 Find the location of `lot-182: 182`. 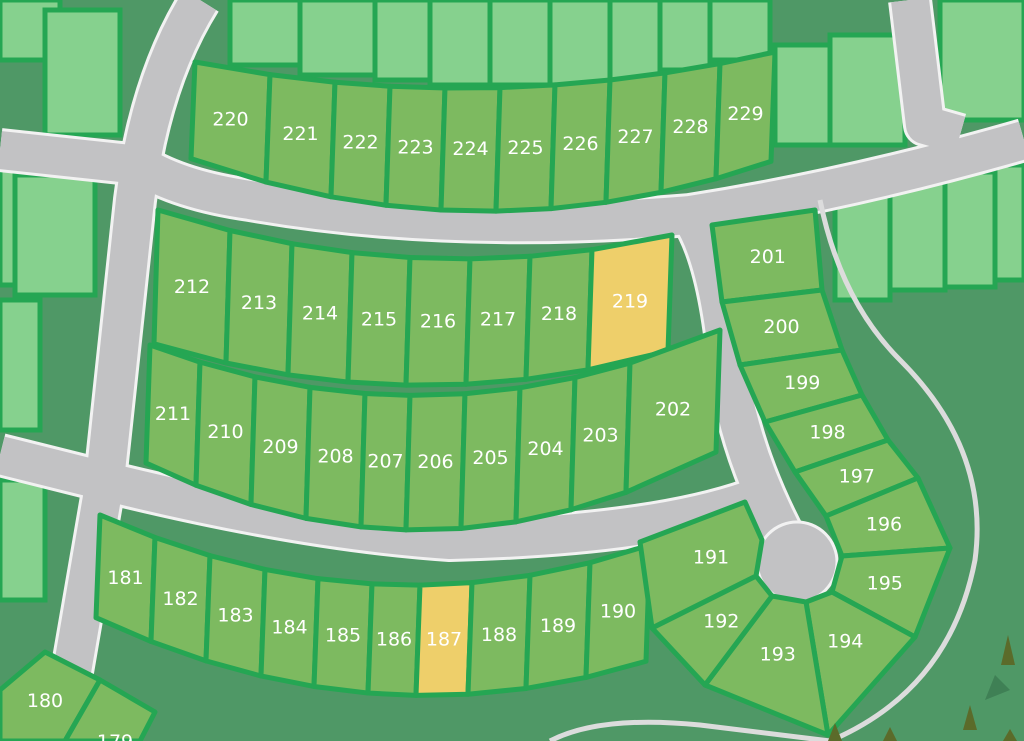

lot-182: 182 is located at coordinates (180, 599).